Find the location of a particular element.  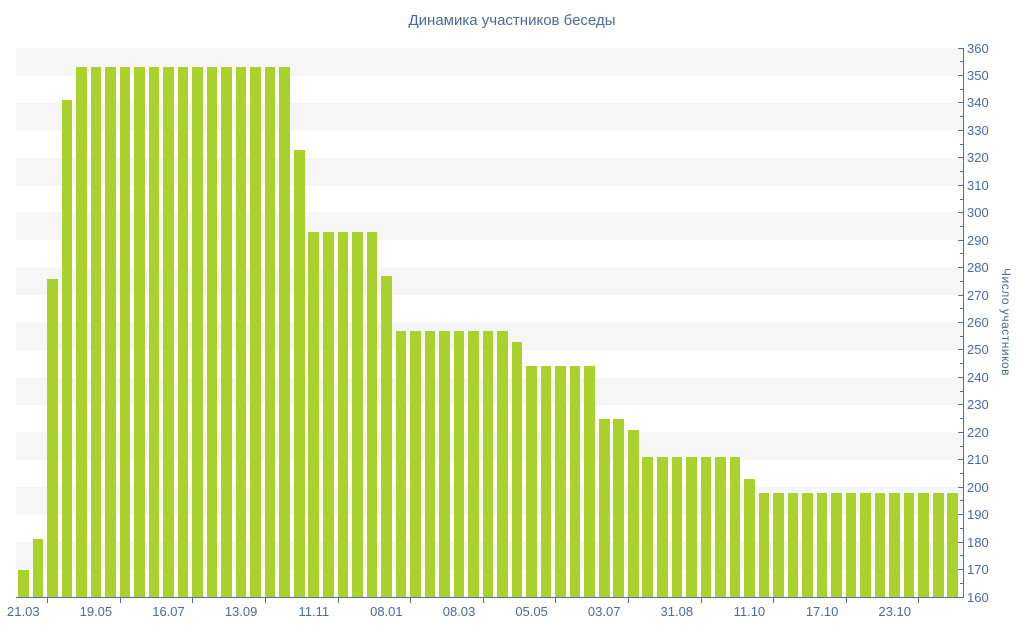

y-tick-label: 230 is located at coordinates (978, 405).